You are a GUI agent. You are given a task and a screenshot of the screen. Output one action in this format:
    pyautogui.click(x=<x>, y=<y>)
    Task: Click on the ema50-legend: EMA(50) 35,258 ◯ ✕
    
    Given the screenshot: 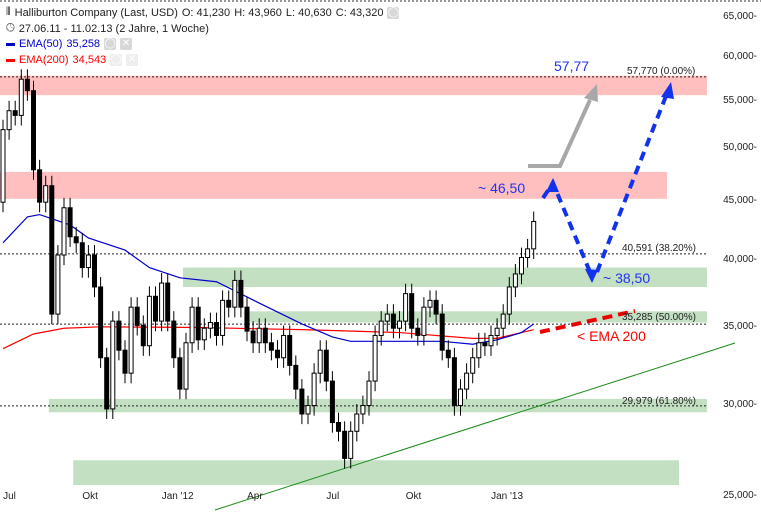 What is the action you would take?
    pyautogui.click(x=69, y=44)
    